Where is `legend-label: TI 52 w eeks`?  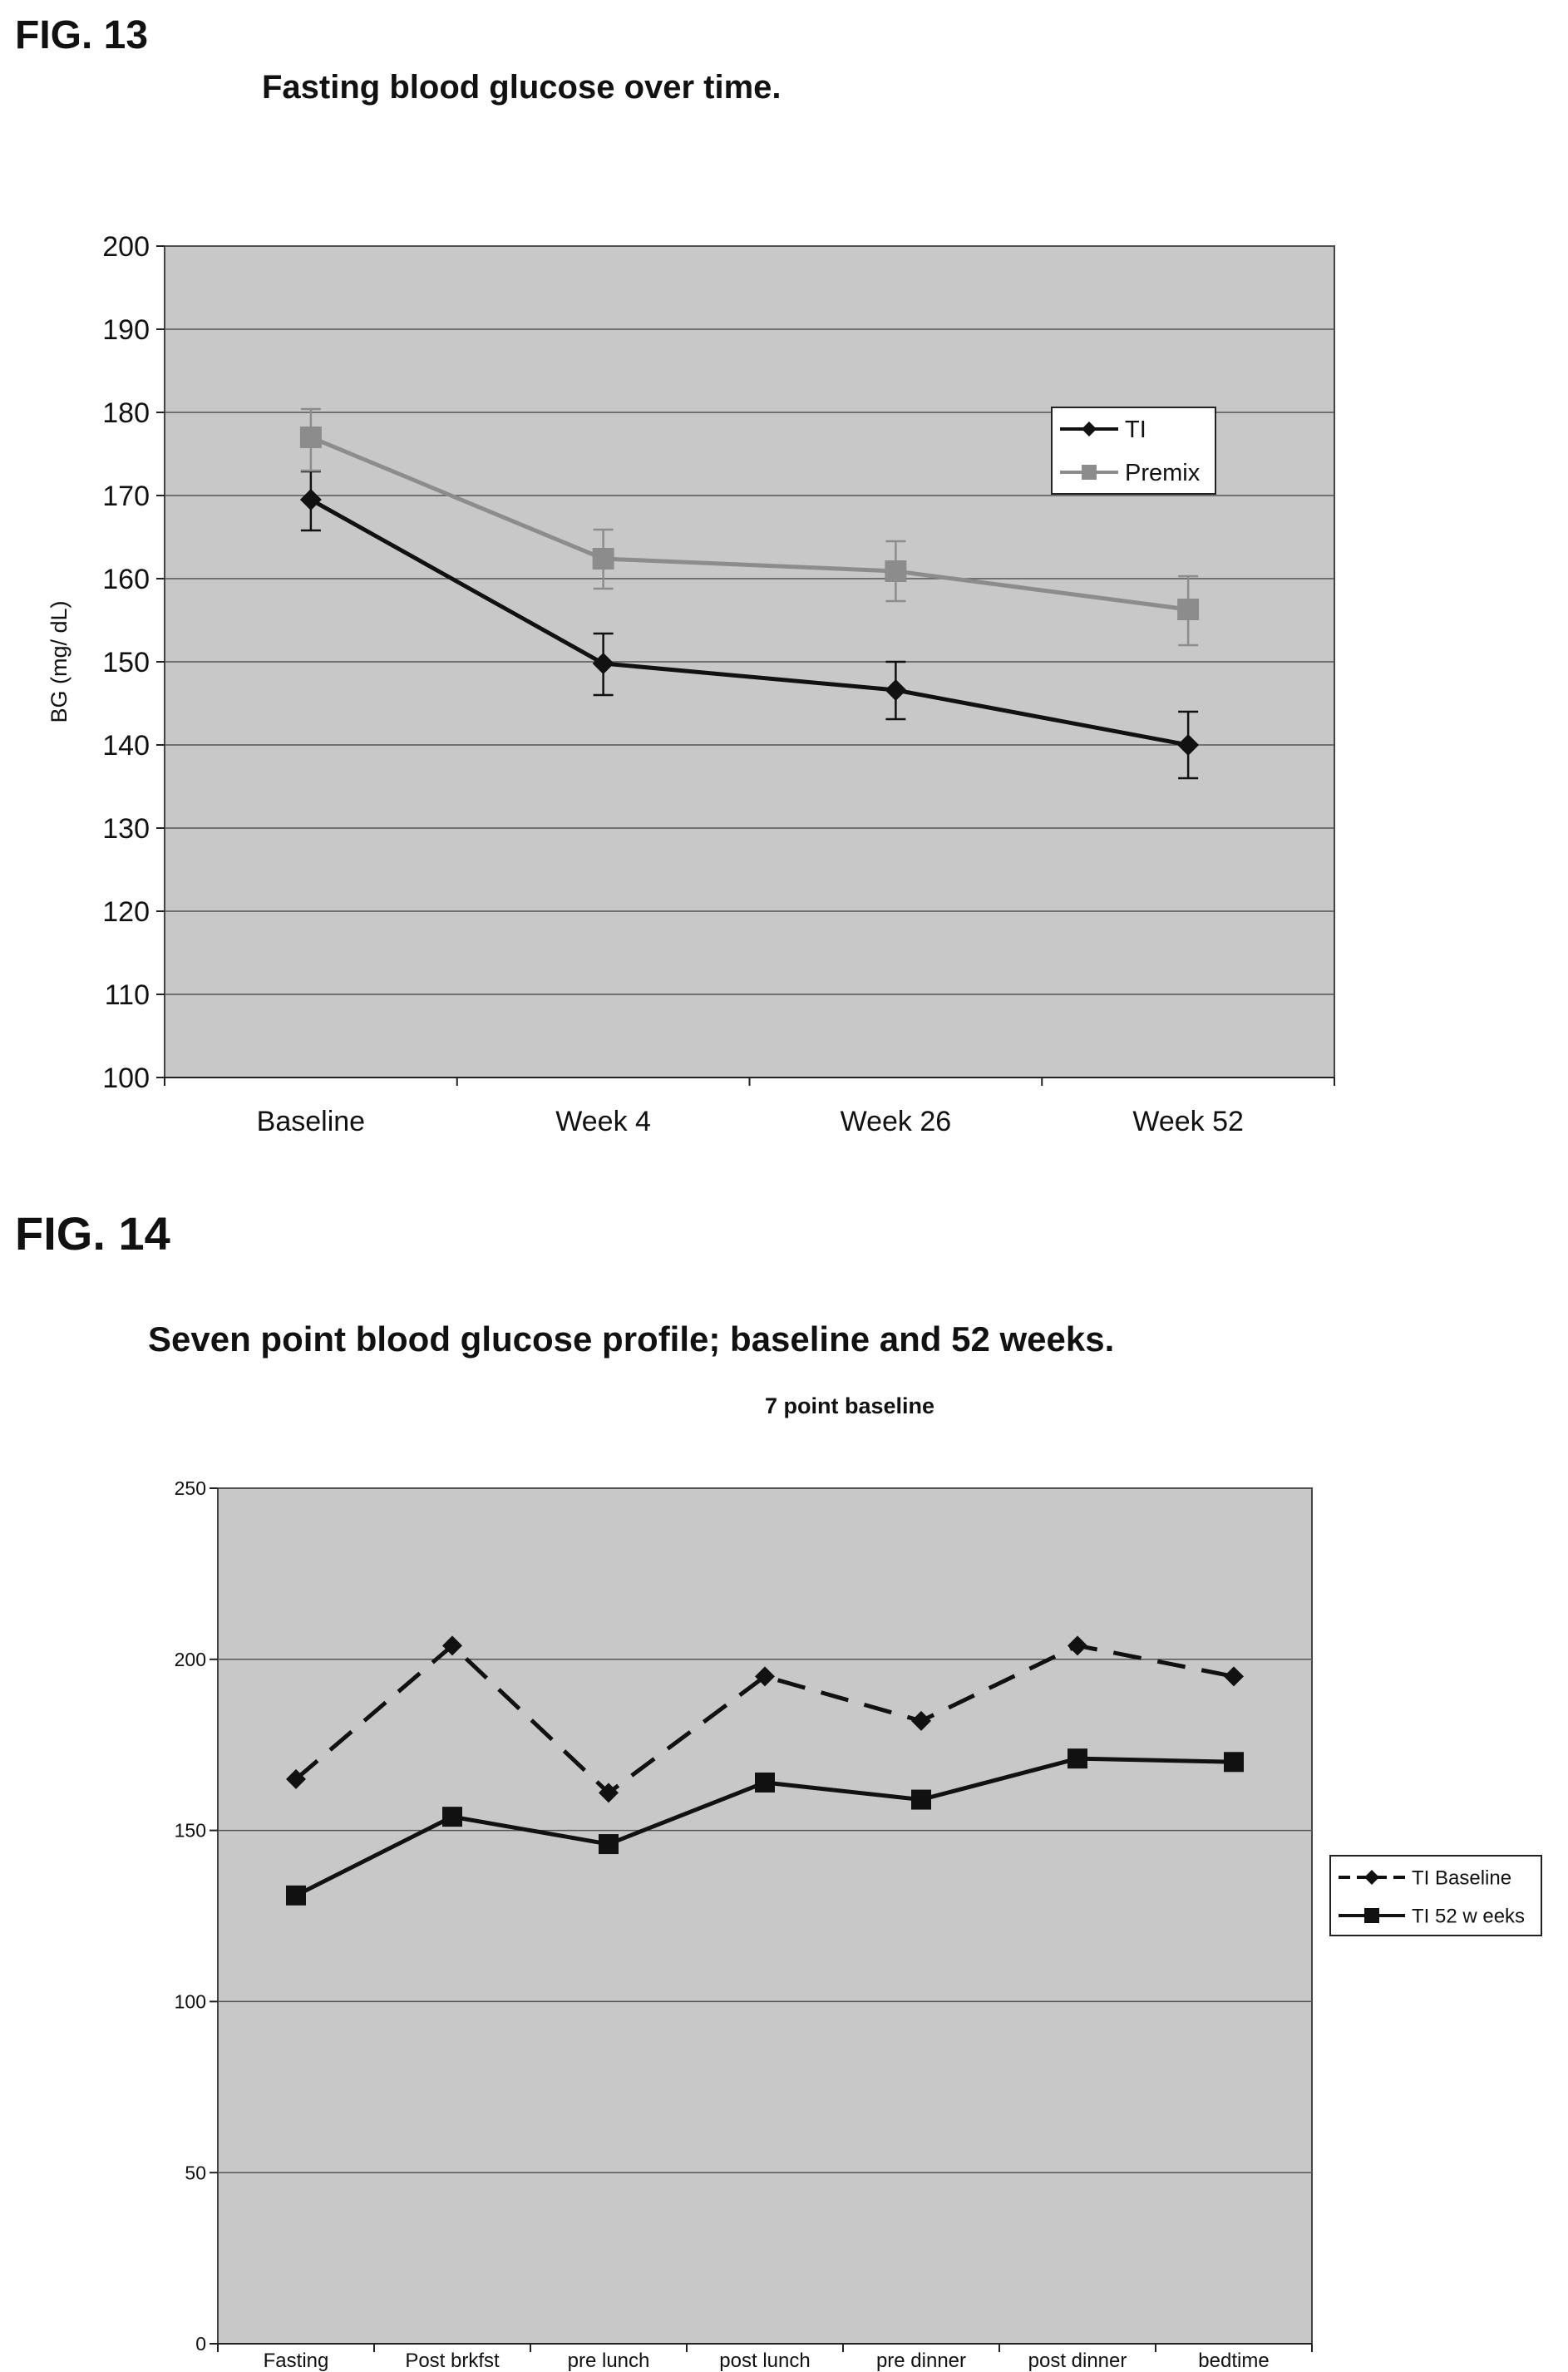 legend-label: TI 52 w eeks is located at coordinates (1468, 1916).